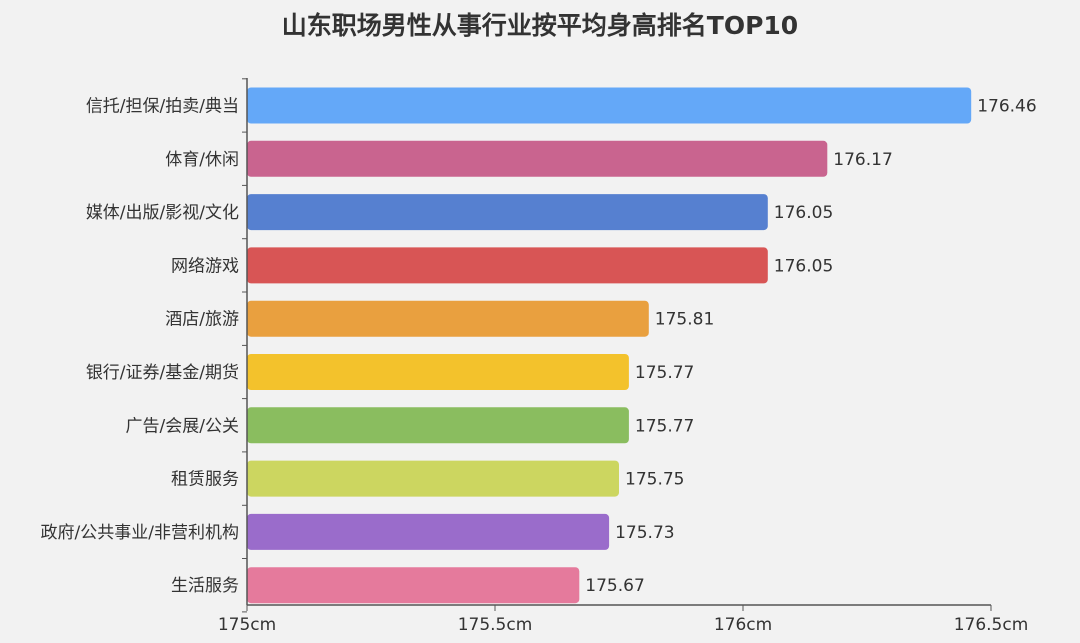  Describe the element at coordinates (991, 625) in the screenshot. I see `x-tick-label: 176.5cm` at that location.